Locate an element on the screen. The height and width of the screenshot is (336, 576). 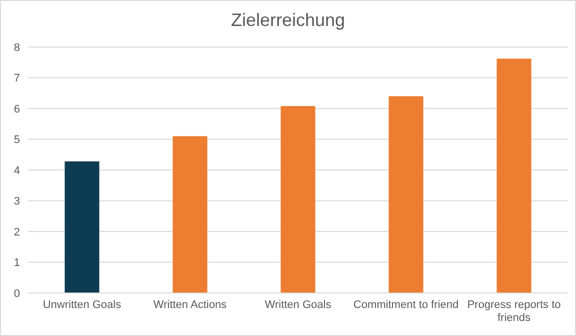
x-tick-label: Unwritten Goals is located at coordinates (82, 305).